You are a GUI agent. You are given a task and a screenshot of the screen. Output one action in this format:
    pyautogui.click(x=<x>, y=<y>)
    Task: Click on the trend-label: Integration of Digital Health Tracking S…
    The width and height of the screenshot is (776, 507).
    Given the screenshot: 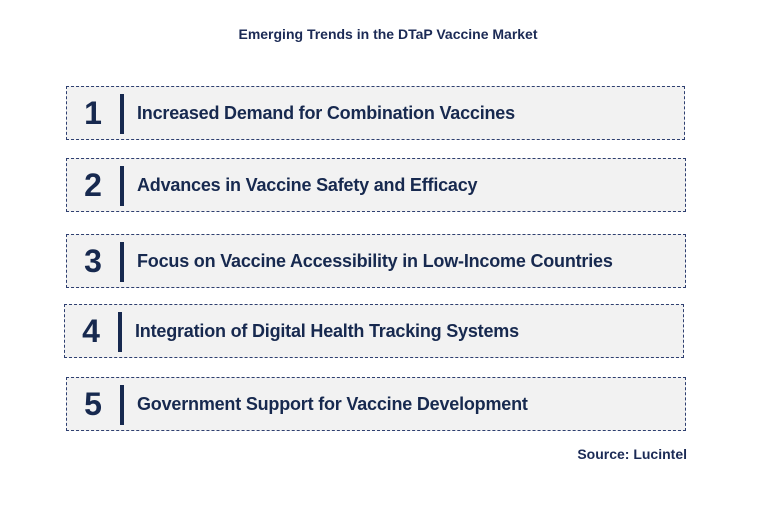 What is the action you would take?
    pyautogui.click(x=327, y=330)
    